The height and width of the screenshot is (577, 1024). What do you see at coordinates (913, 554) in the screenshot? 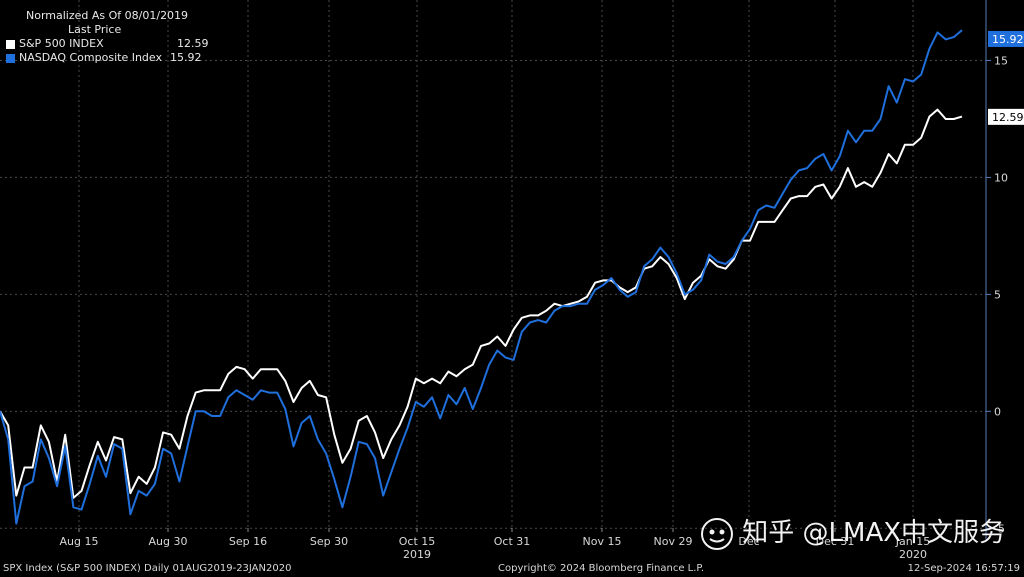
I see `x-year-label: 2020` at bounding box center [913, 554].